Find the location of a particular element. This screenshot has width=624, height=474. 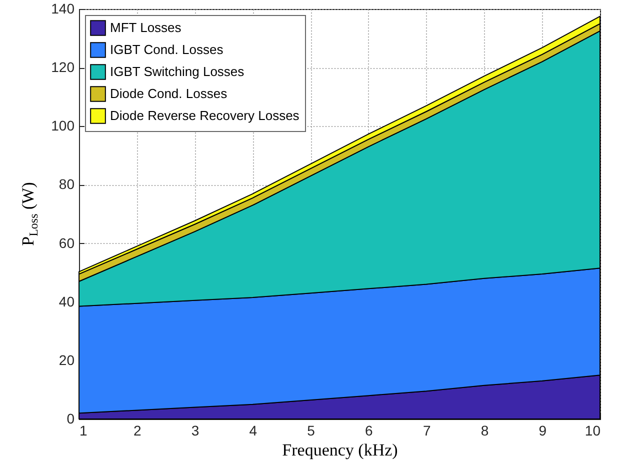

x-tick-label: 2 is located at coordinates (137, 430).